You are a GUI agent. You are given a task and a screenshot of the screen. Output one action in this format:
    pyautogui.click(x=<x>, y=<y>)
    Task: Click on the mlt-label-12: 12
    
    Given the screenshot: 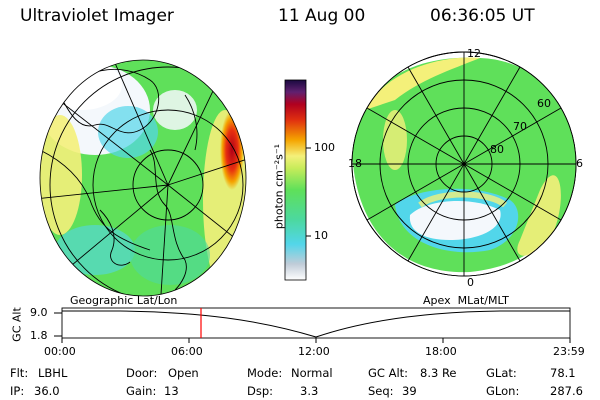 What is the action you would take?
    pyautogui.click(x=474, y=53)
    